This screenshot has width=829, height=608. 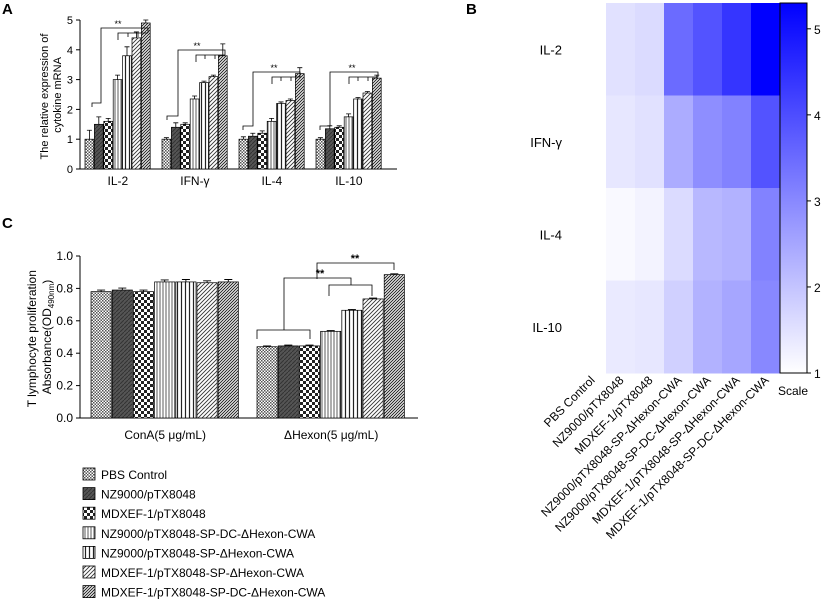 I want to click on panel-c-y-label-end: ), so click(x=47, y=282).